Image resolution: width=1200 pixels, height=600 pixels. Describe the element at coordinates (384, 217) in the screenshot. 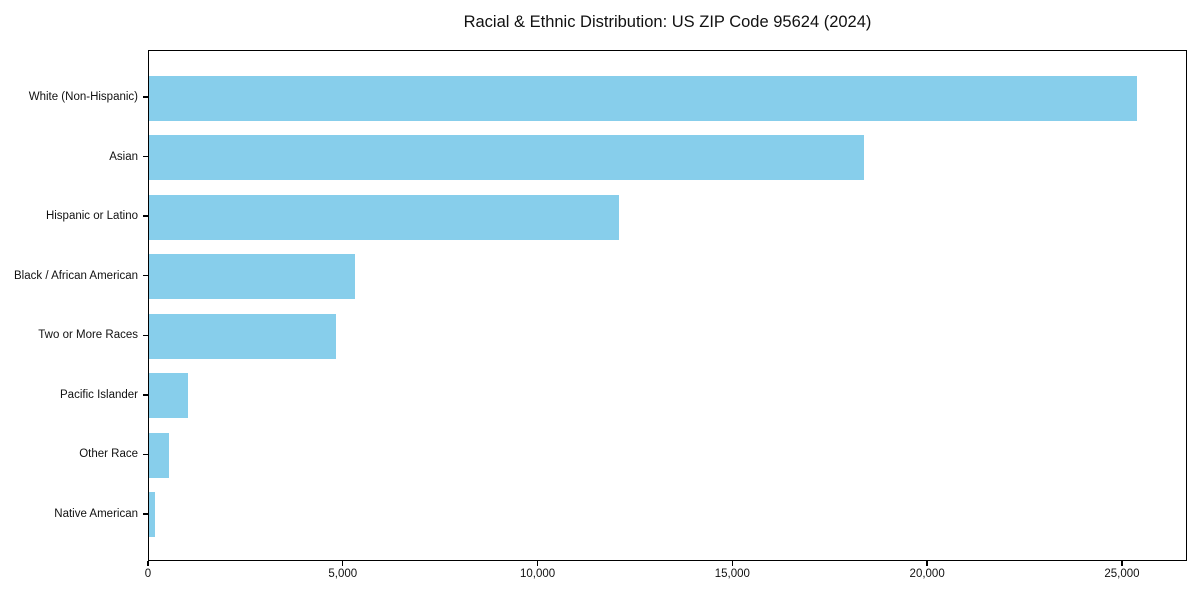

I see `bar-hispanic-or-latino` at that location.